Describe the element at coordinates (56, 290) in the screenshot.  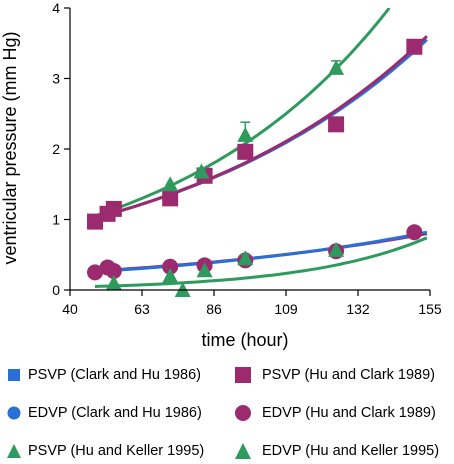
I see `y-tick-label: 0` at that location.